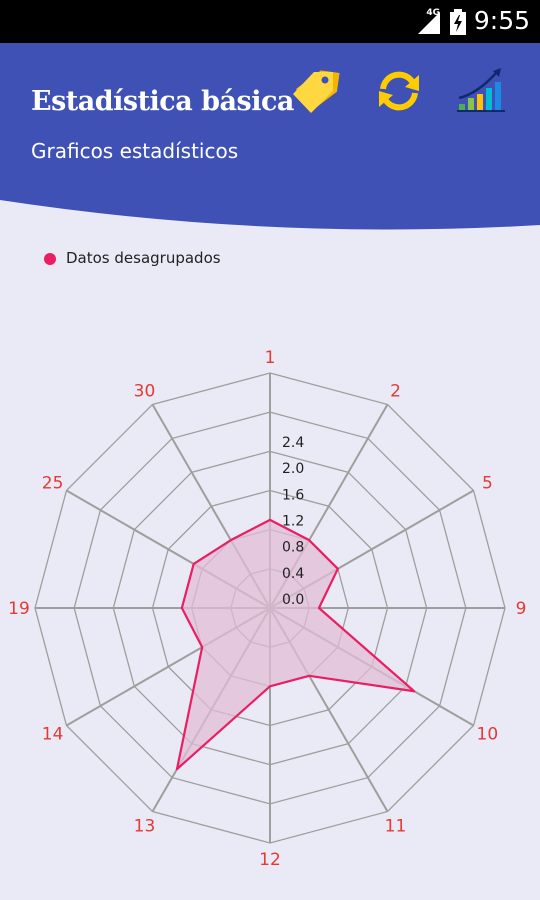 The width and height of the screenshot is (540, 900). What do you see at coordinates (143, 258) in the screenshot?
I see `legend-label: Datos desagrupados` at bounding box center [143, 258].